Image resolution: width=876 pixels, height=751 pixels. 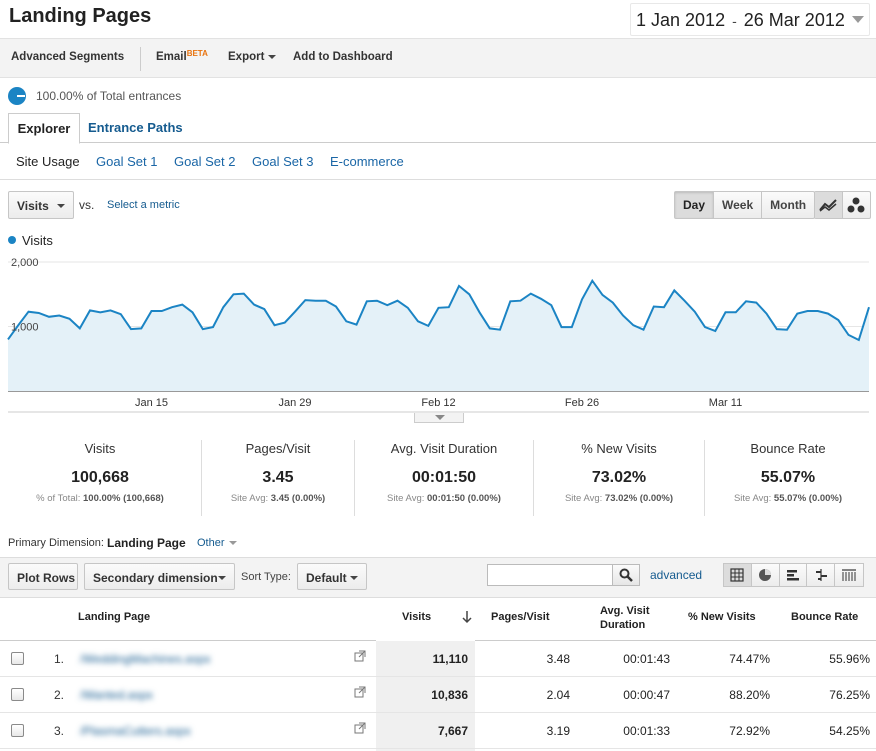 What do you see at coordinates (87, 205) in the screenshot?
I see `vs-label: vs.` at bounding box center [87, 205].